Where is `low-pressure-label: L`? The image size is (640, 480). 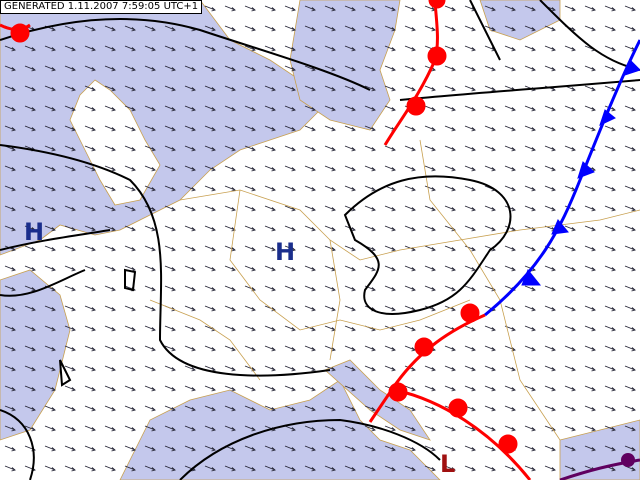
low-pressure-label: L is located at coordinates (448, 464).